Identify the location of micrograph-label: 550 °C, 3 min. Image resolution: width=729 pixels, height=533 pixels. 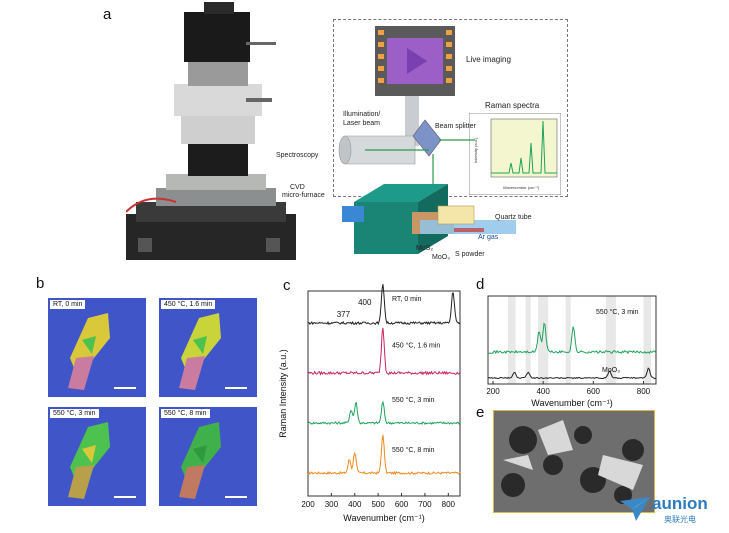
(74, 413).